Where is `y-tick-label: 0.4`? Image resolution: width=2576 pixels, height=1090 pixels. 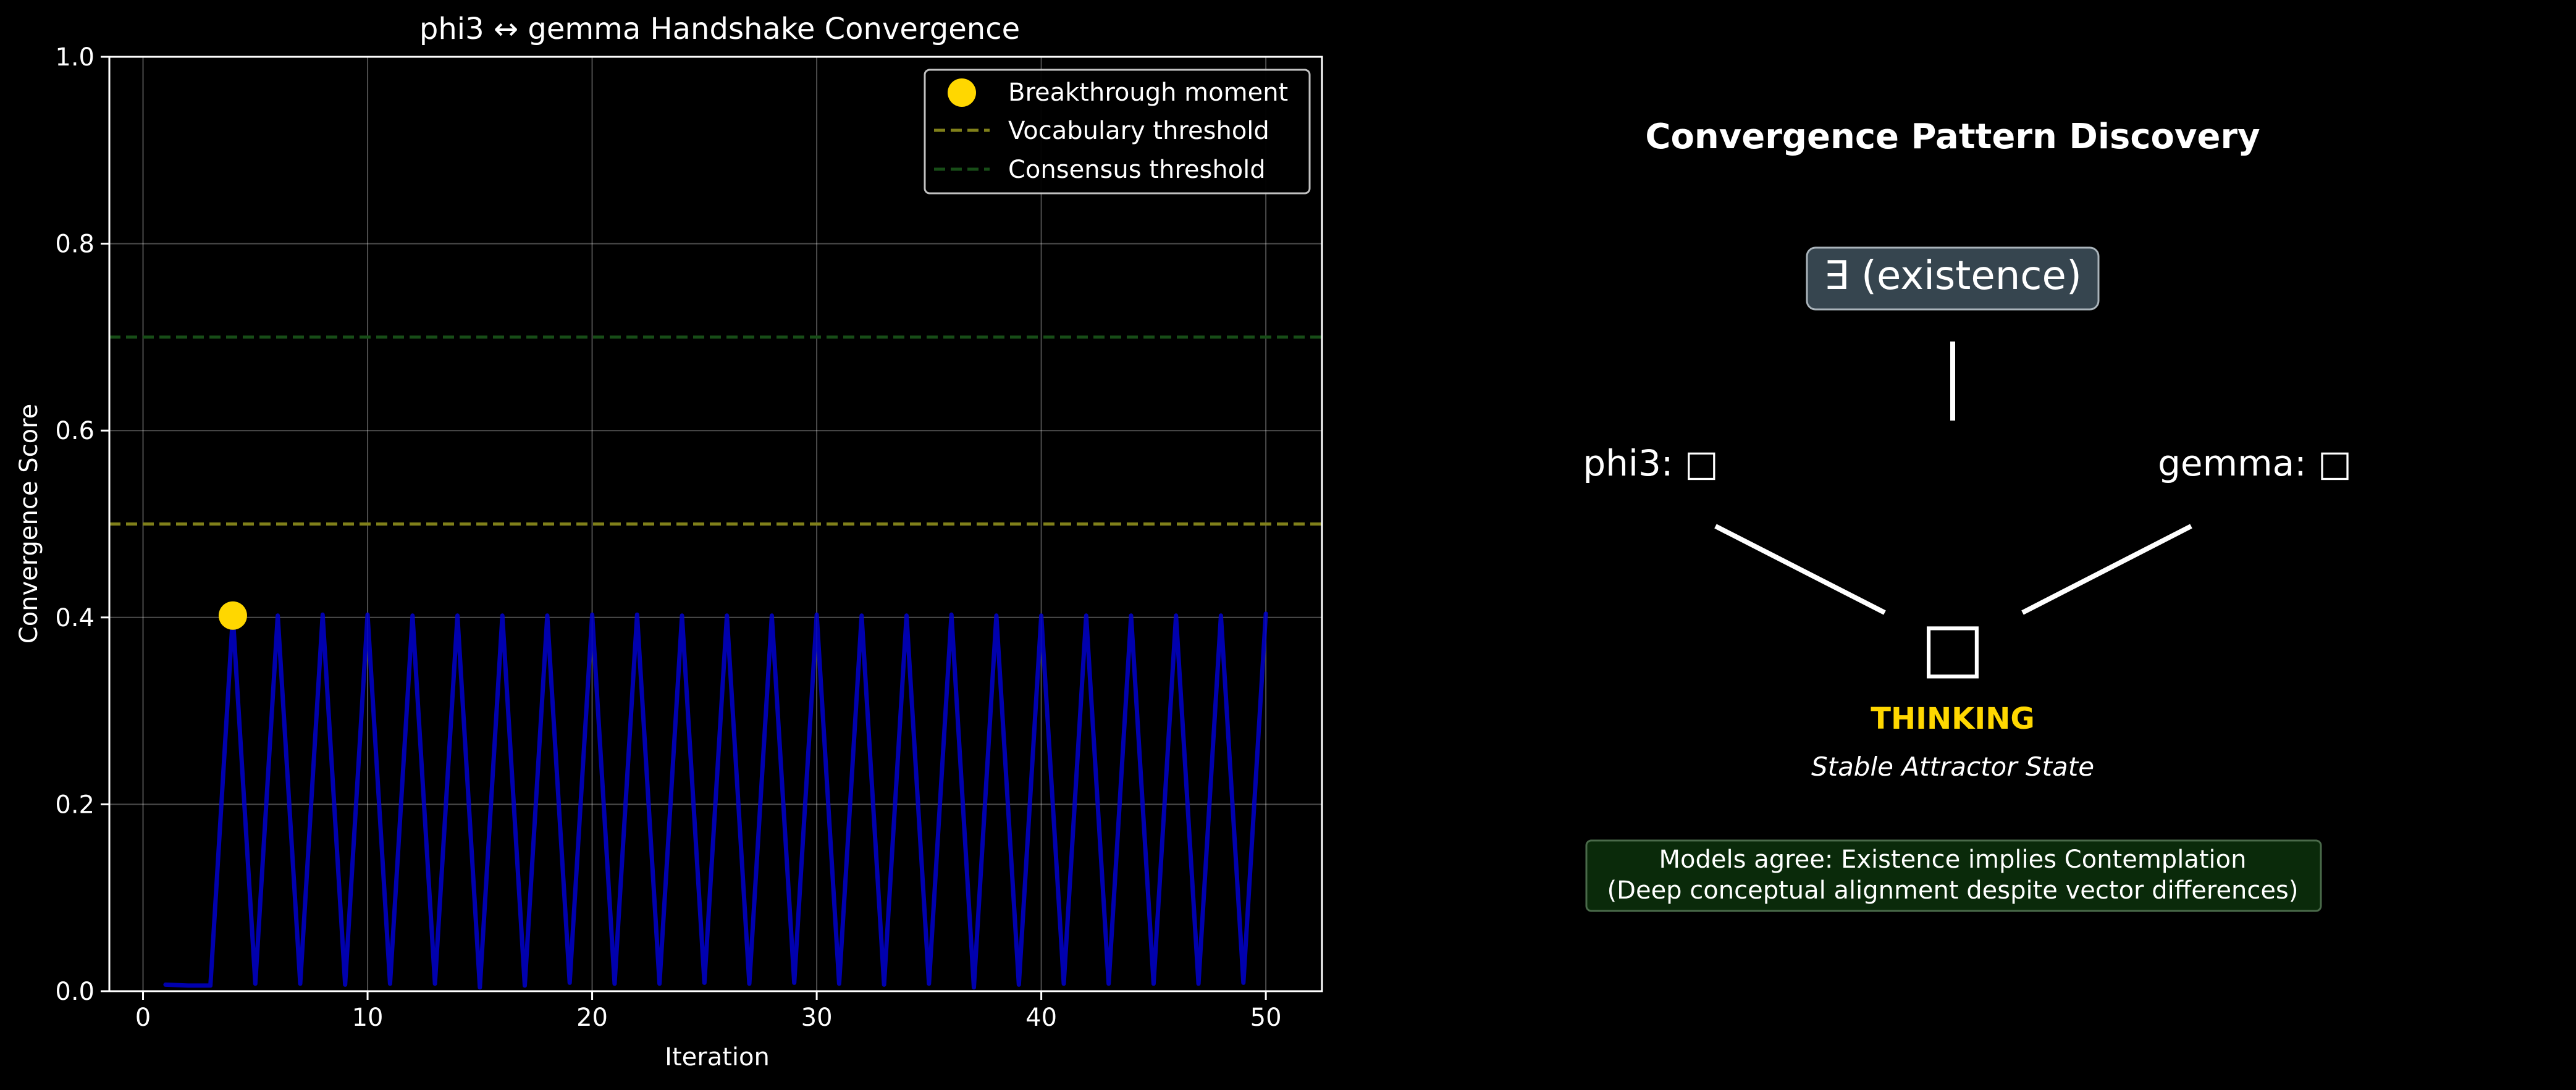
y-tick-label: 0.4 is located at coordinates (75, 618).